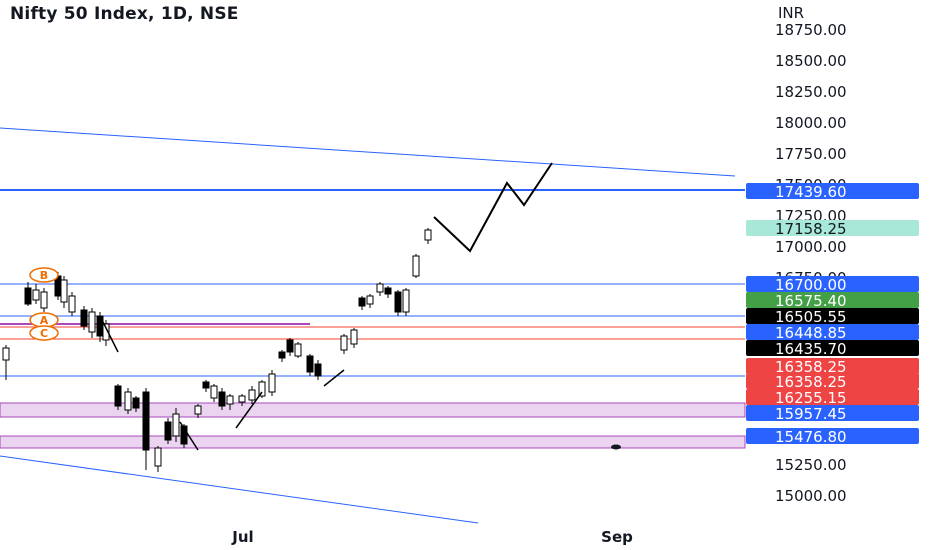 The width and height of the screenshot is (932, 550). I want to click on svg-text: 17158.25, so click(811, 229).